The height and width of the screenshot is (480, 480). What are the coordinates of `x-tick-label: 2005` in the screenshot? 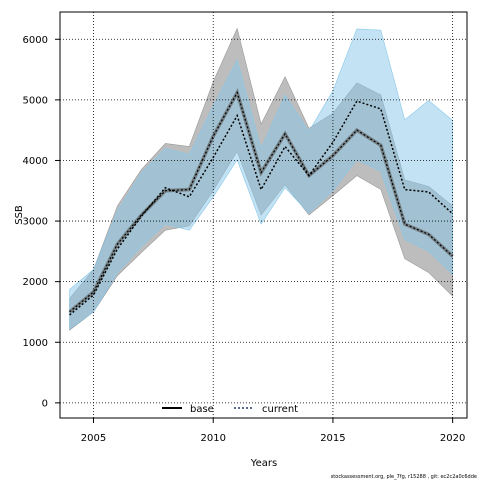 It's located at (93, 438).